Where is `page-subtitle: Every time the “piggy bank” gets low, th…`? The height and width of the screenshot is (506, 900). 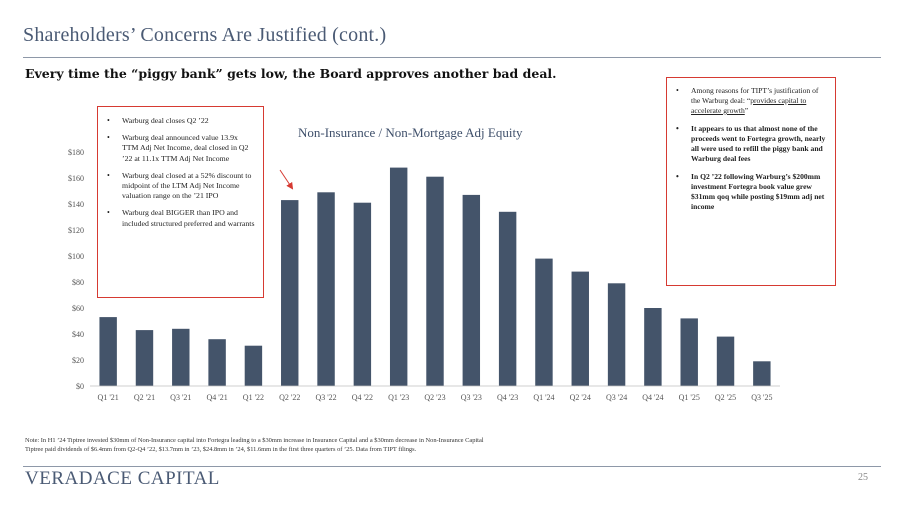
page-subtitle: Every time the “piggy bank” gets low, th… is located at coordinates (291, 73).